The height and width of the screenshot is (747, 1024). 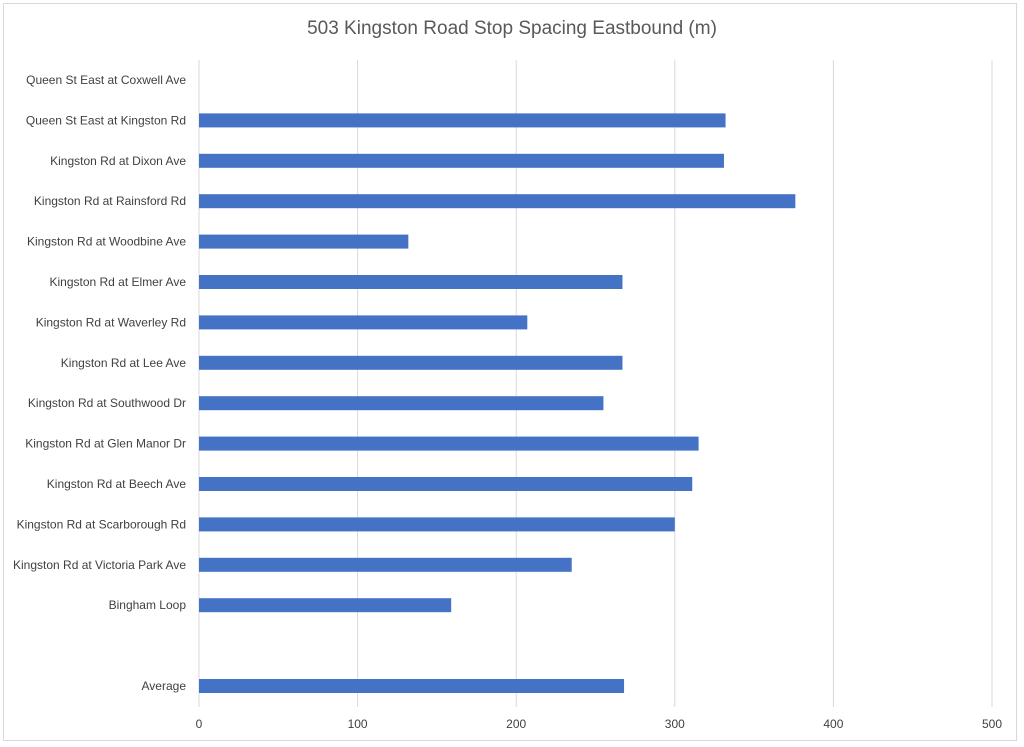 I want to click on category-label: Average, so click(x=164, y=686).